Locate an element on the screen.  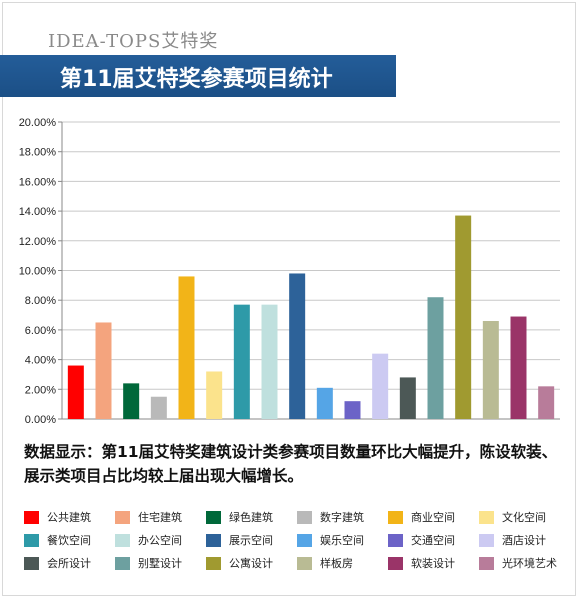
legend-label: 绿色建筑 is located at coordinates (251, 517).